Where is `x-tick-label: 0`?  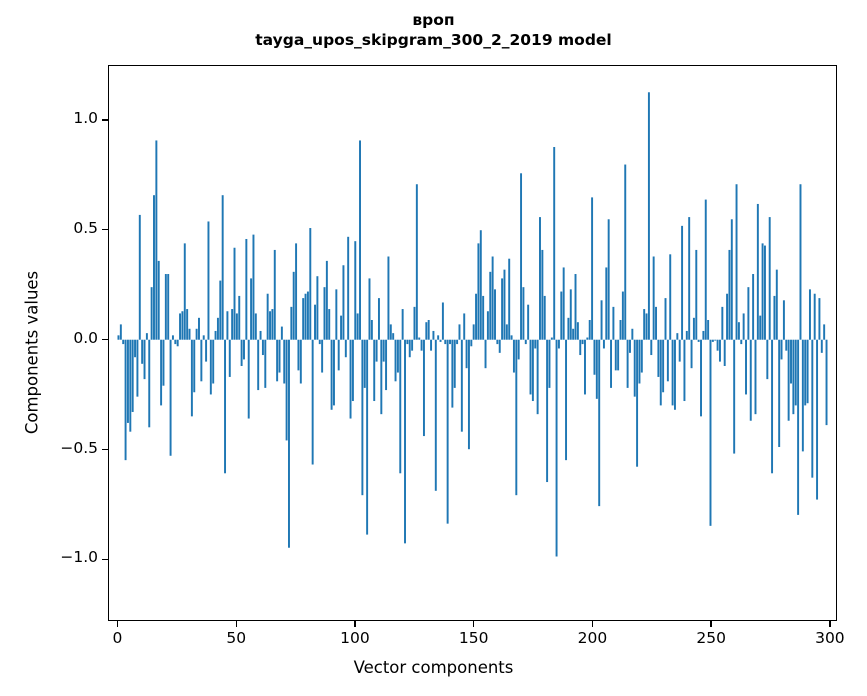 x-tick-label: 0 is located at coordinates (117, 638).